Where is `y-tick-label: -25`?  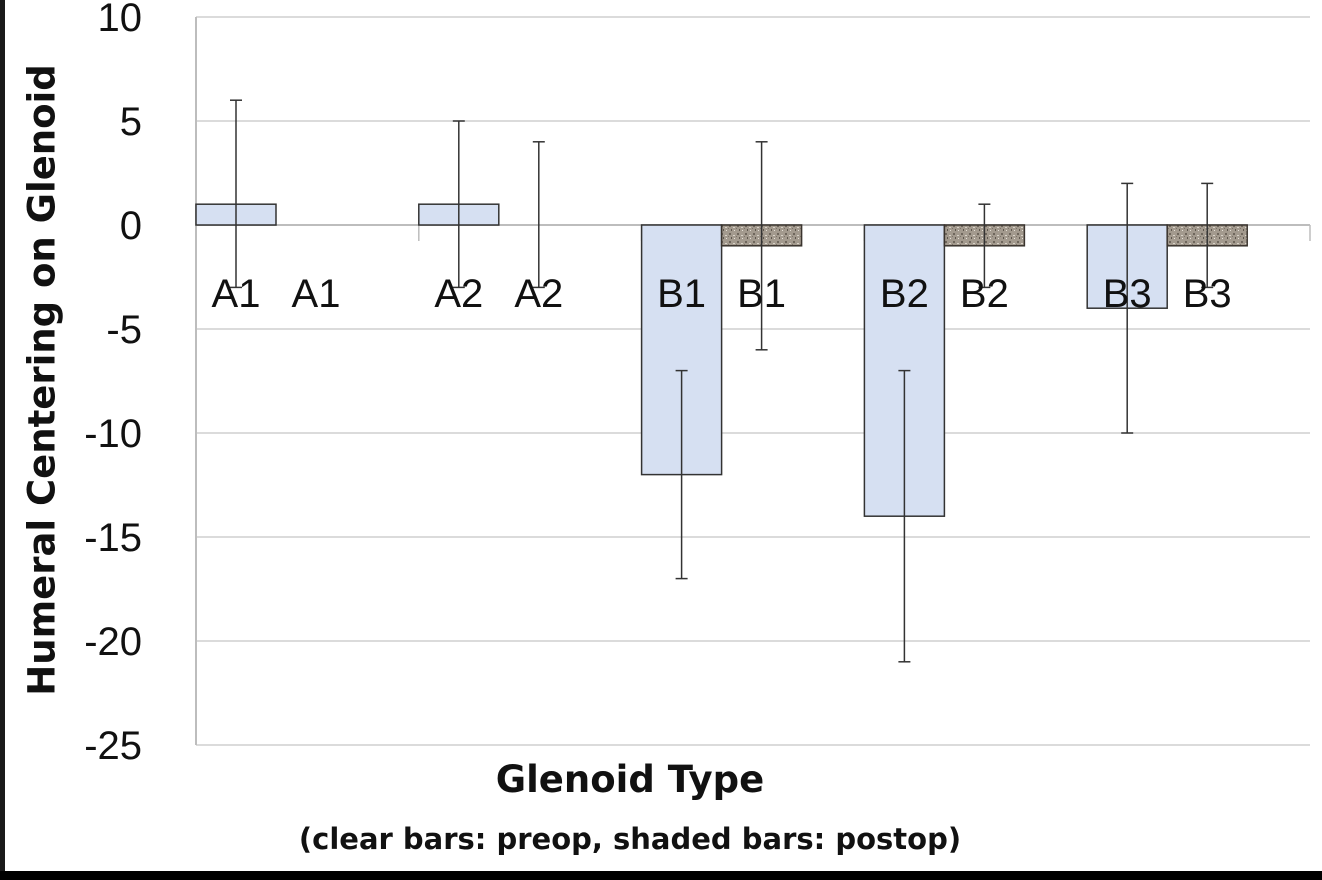
y-tick-label: -25 is located at coordinates (113, 746).